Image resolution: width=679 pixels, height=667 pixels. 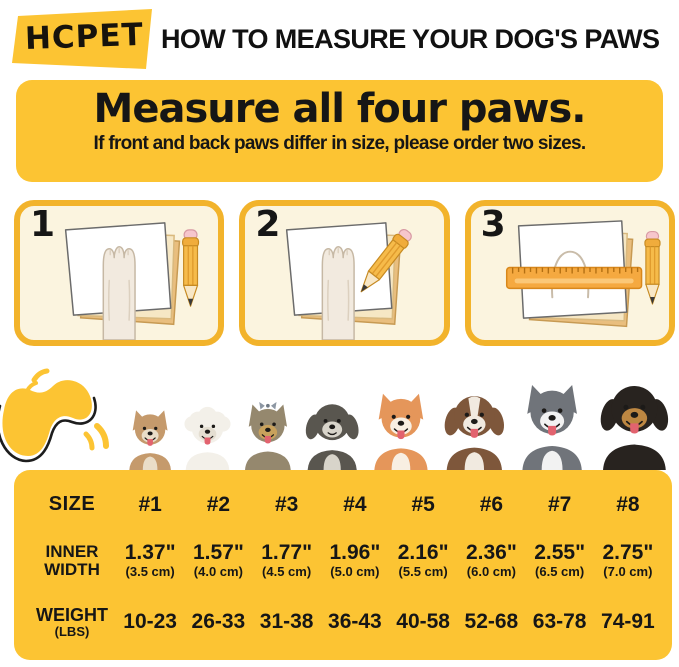 I want to click on inner-width-cm: (5.0 cm), so click(x=355, y=572).